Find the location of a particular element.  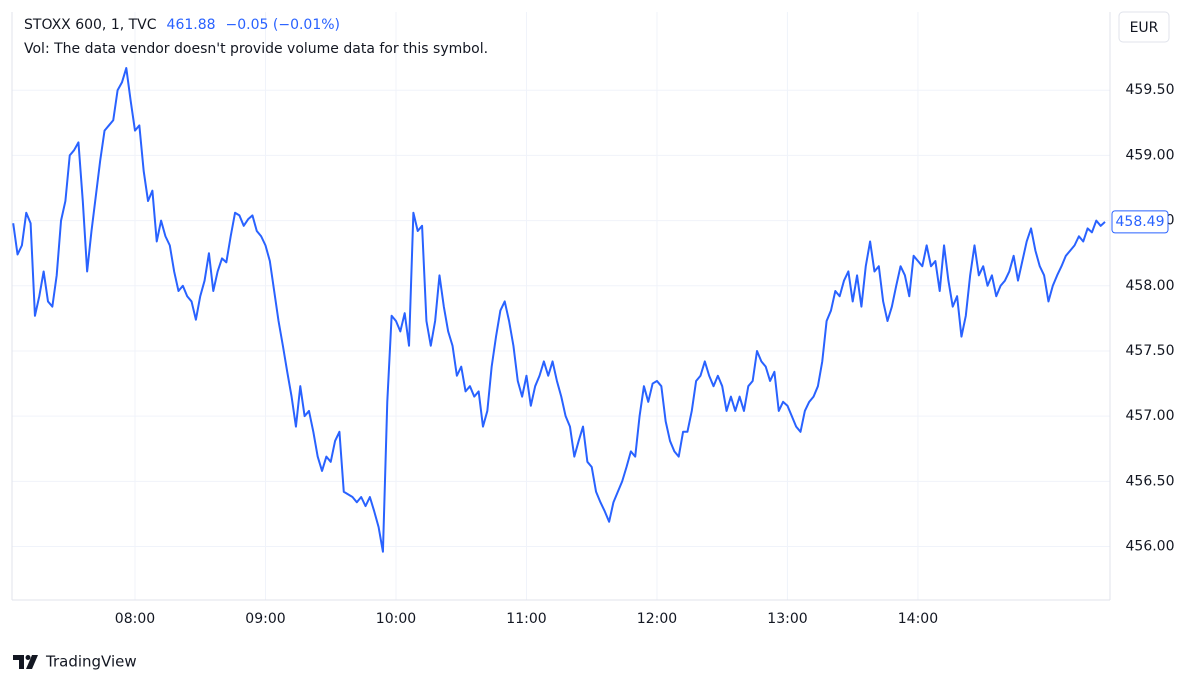

last-value-box is located at coordinates (1140, 222).